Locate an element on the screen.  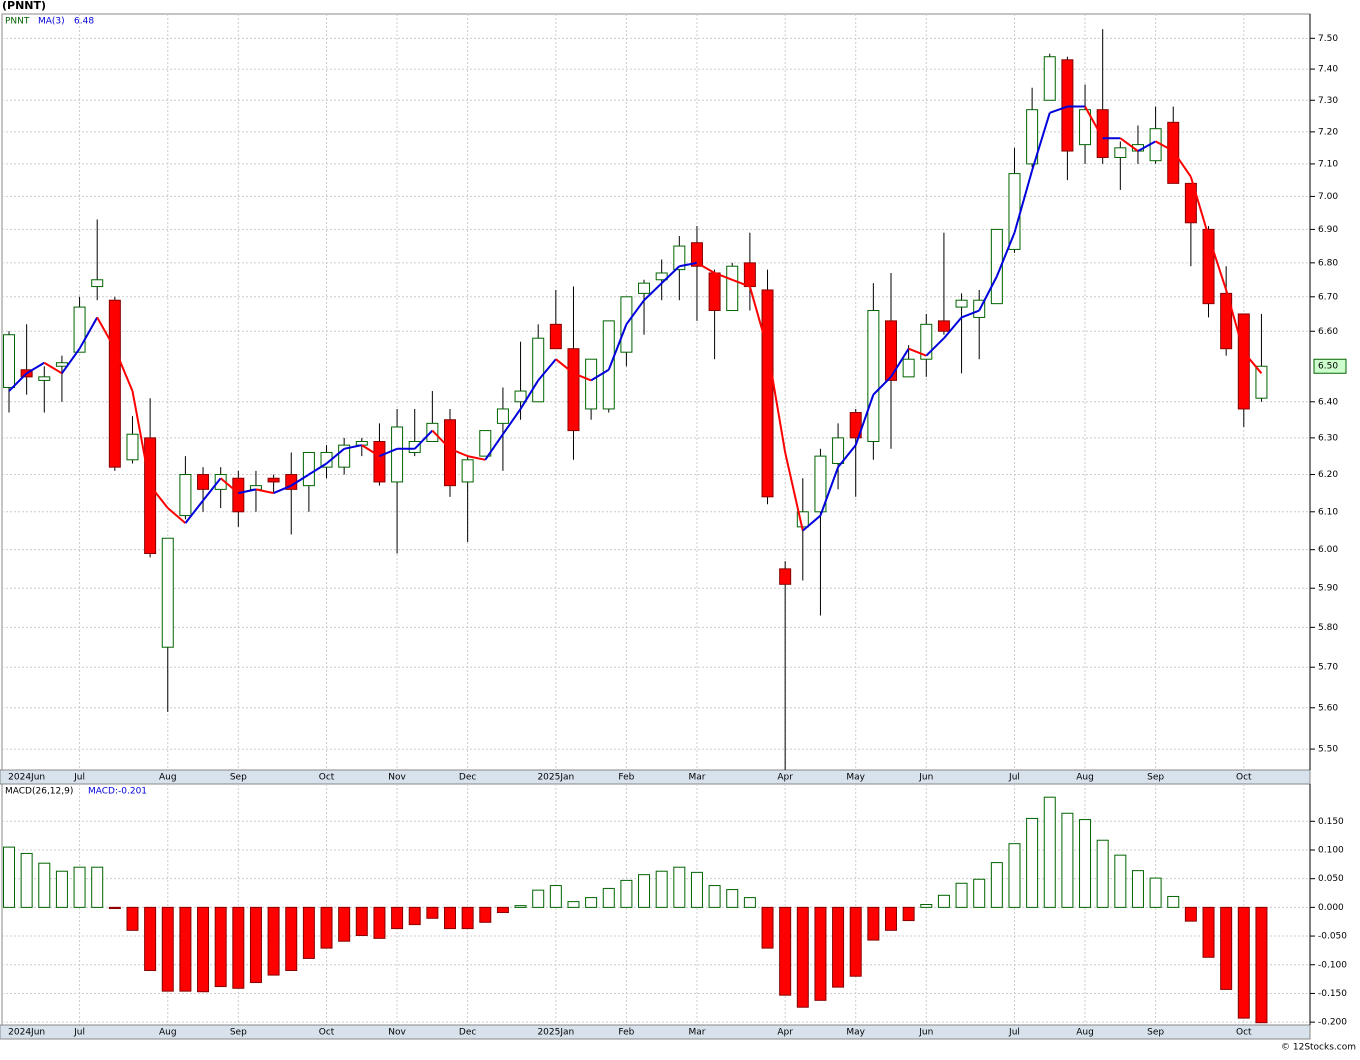
y-tick-label: 0.150 is located at coordinates (1331, 822).